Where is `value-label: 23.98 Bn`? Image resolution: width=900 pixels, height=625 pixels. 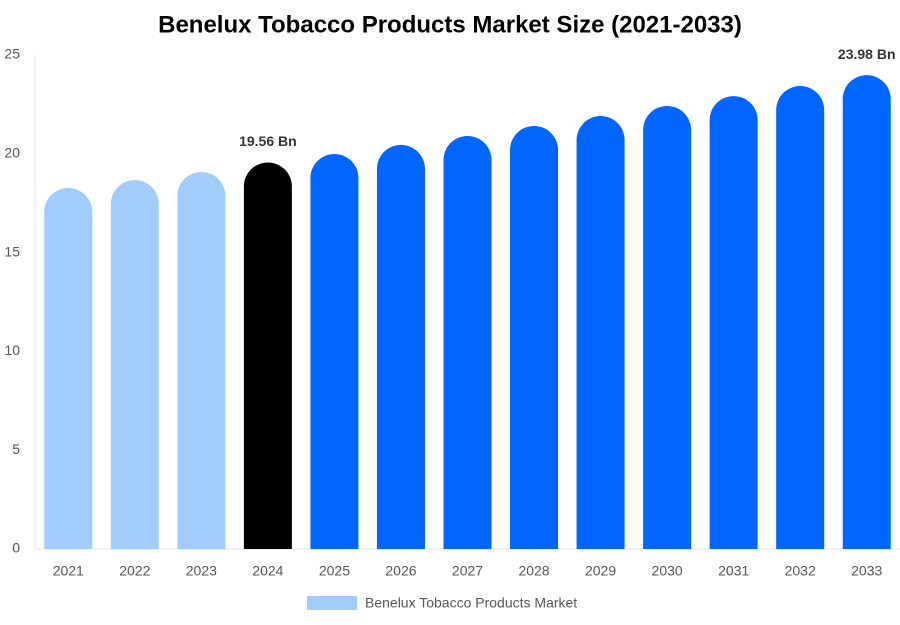
value-label: 23.98 Bn is located at coordinates (867, 54).